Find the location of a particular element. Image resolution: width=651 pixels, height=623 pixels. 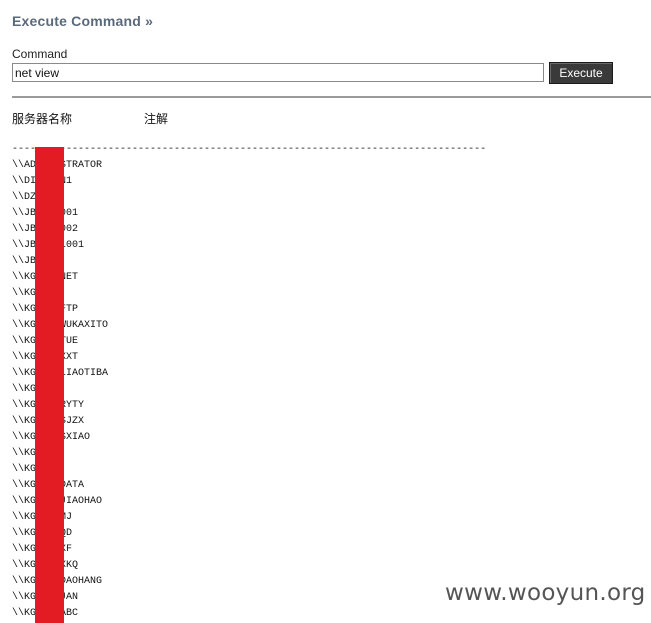

redaction-bar is located at coordinates (49, 385).